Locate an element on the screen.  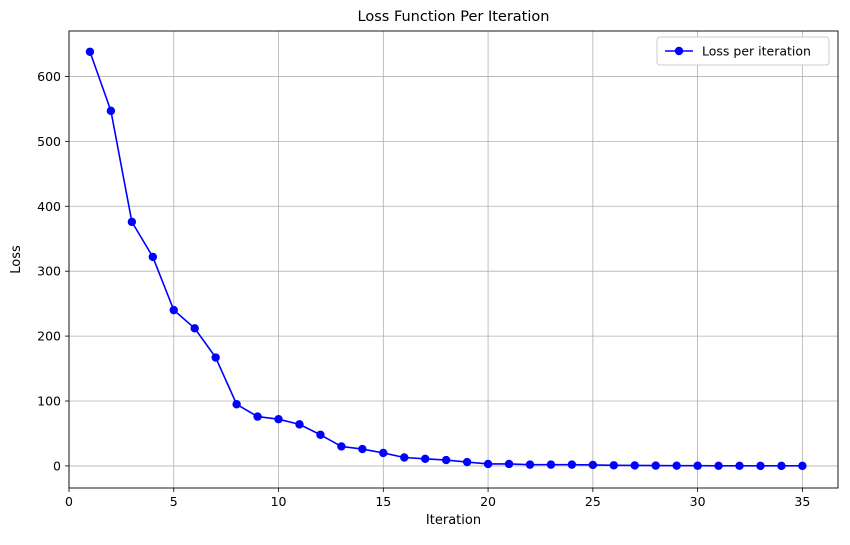
x-tick-label: 0 is located at coordinates (69, 501).